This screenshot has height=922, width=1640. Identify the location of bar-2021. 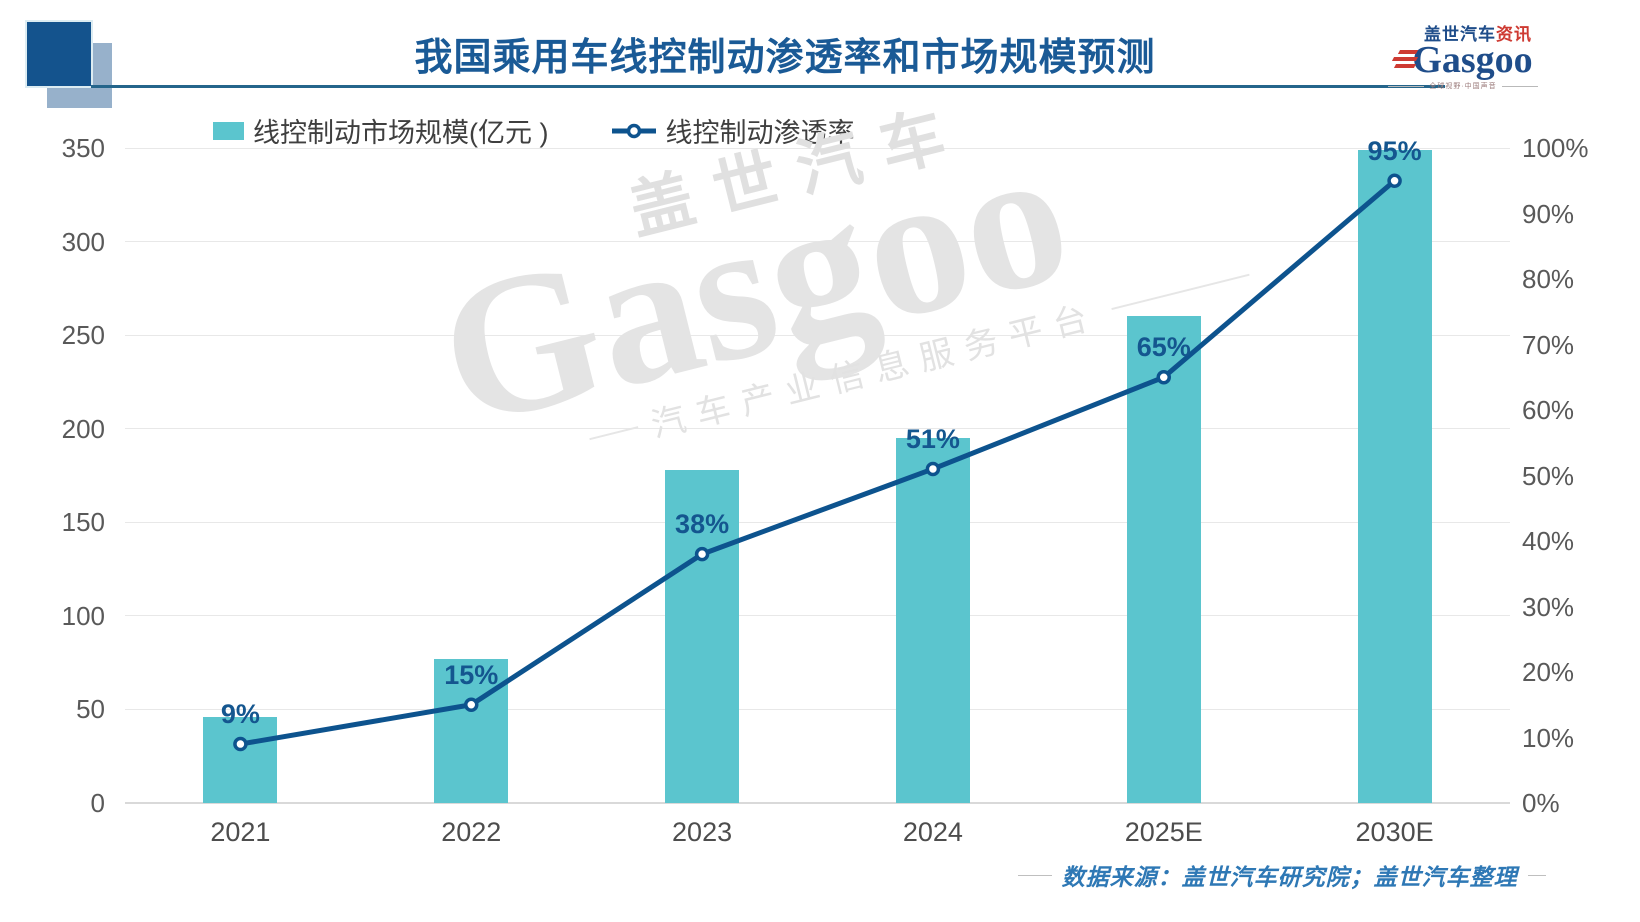
(240, 759).